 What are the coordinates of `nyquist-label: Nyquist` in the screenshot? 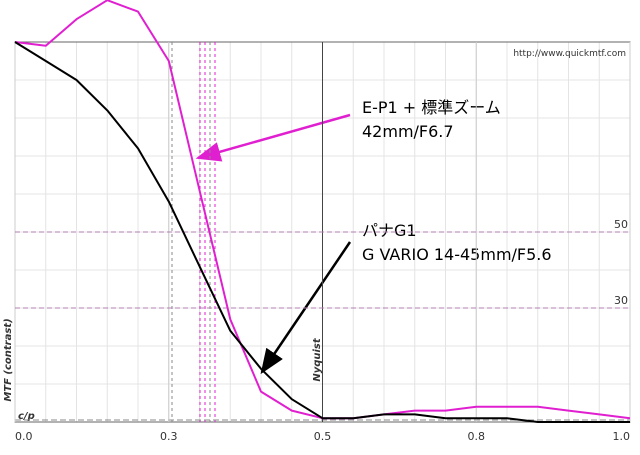 It's located at (317, 359).